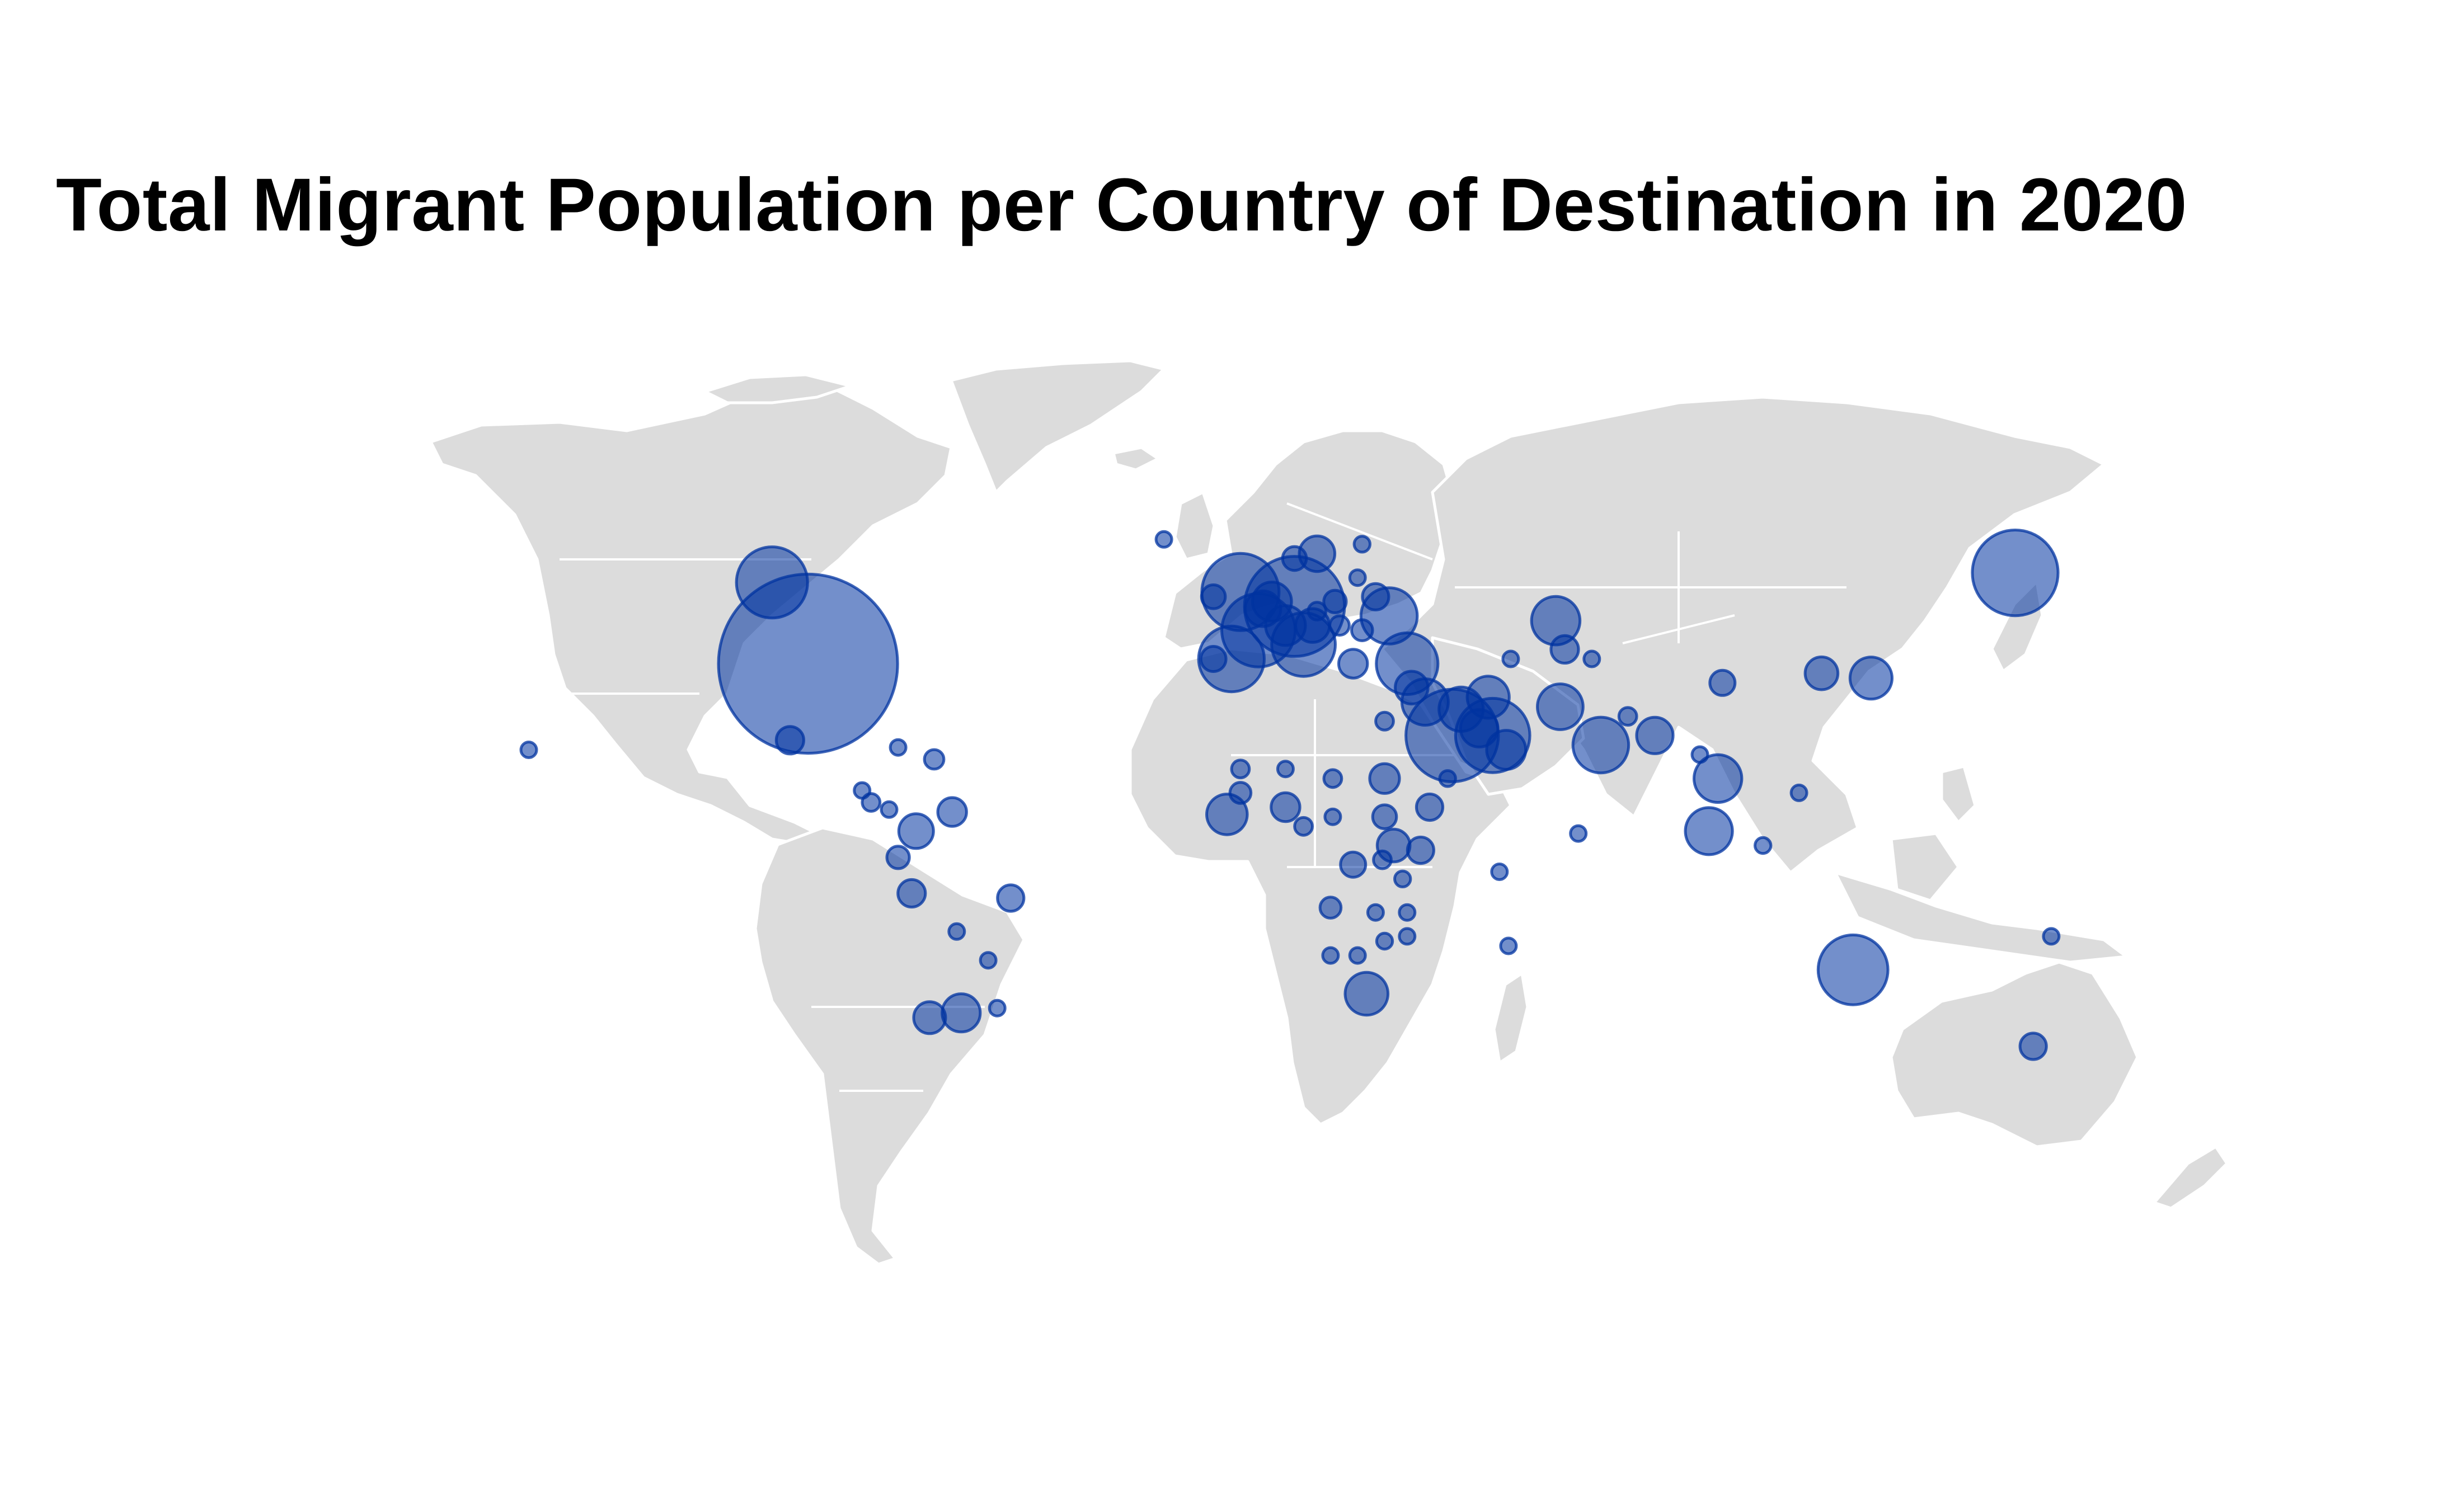  I want to click on land-madagascar, so click(1510, 1018).